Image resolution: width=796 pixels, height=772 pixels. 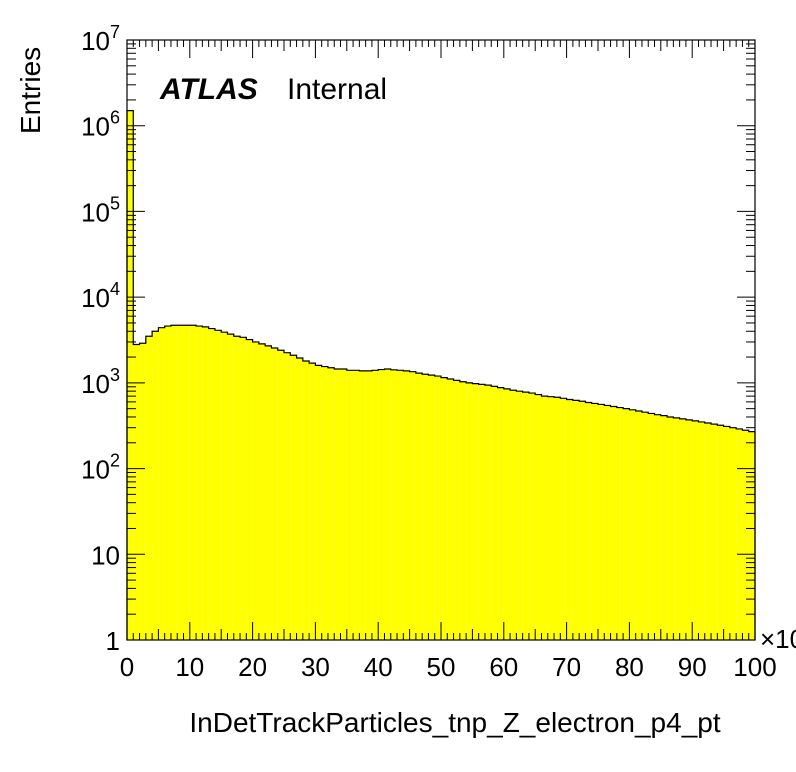 What do you see at coordinates (337, 89) in the screenshot?
I see `internal-label: Internal` at bounding box center [337, 89].